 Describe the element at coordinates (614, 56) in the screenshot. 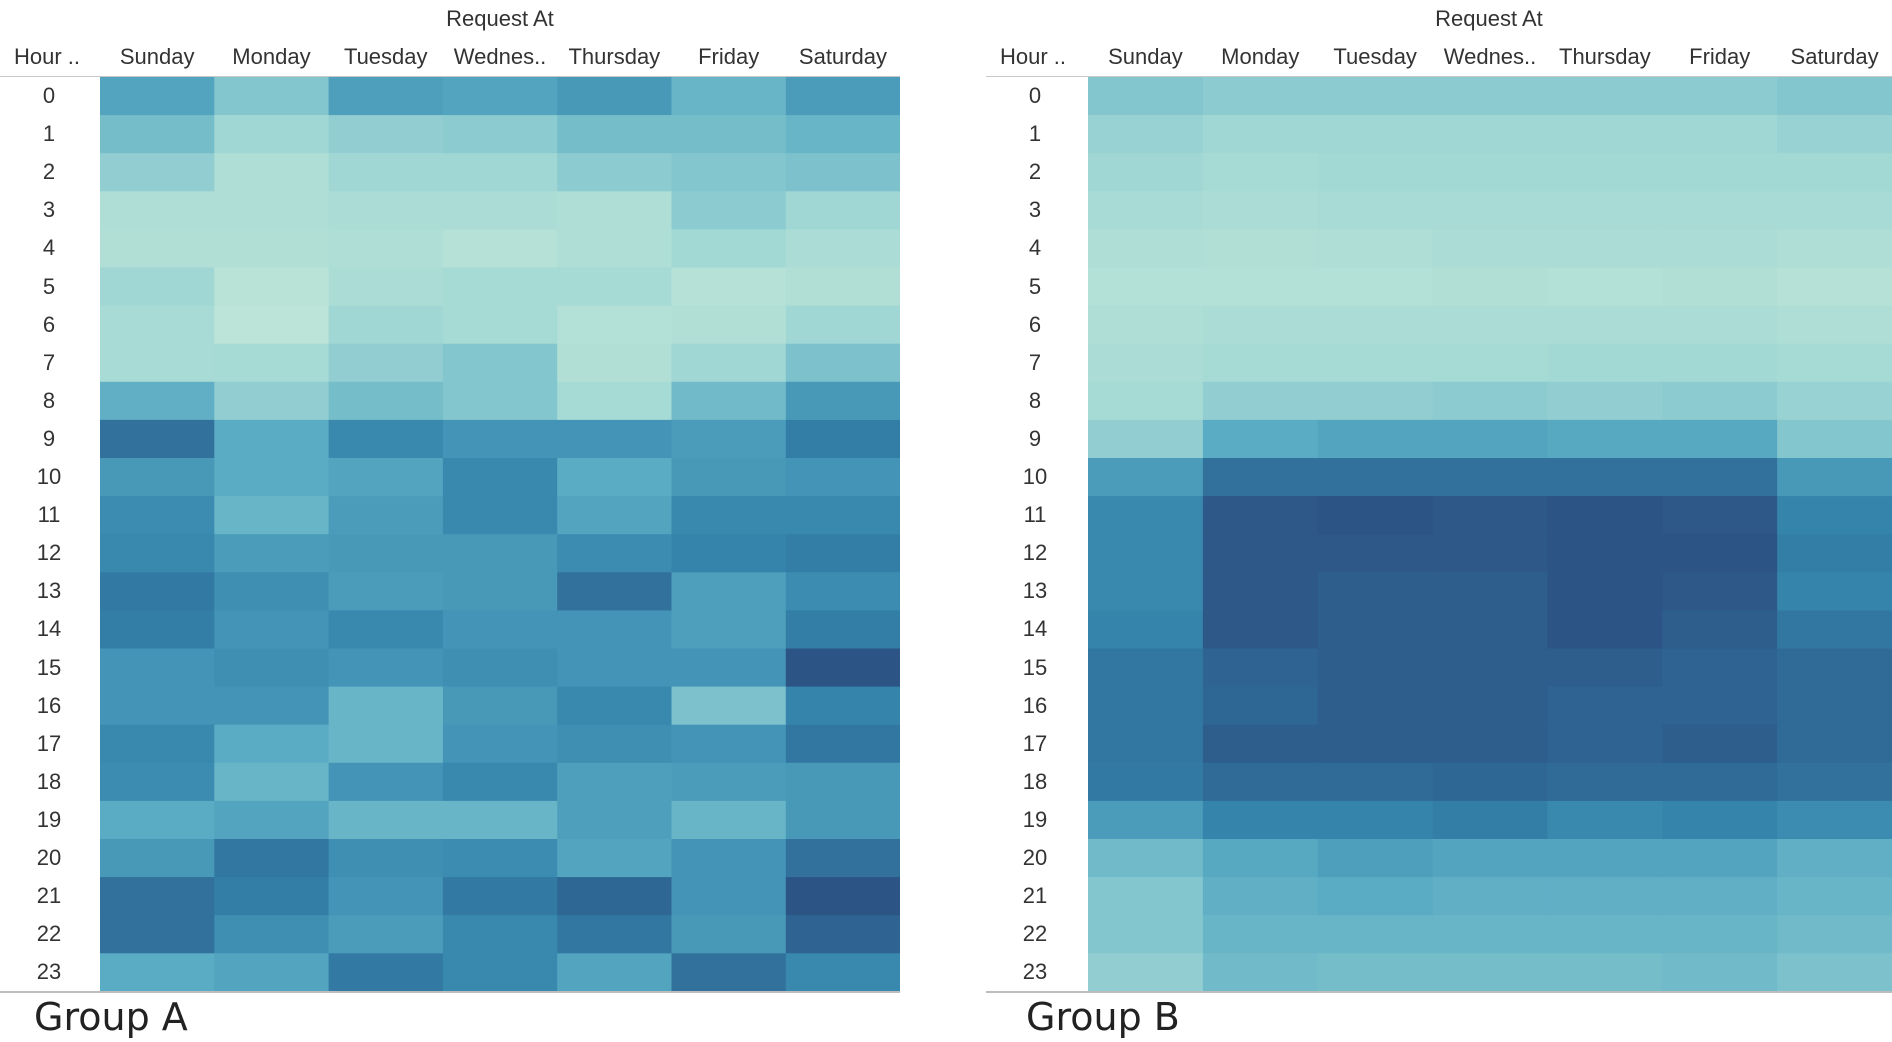

I see `column-header: Thursday` at that location.